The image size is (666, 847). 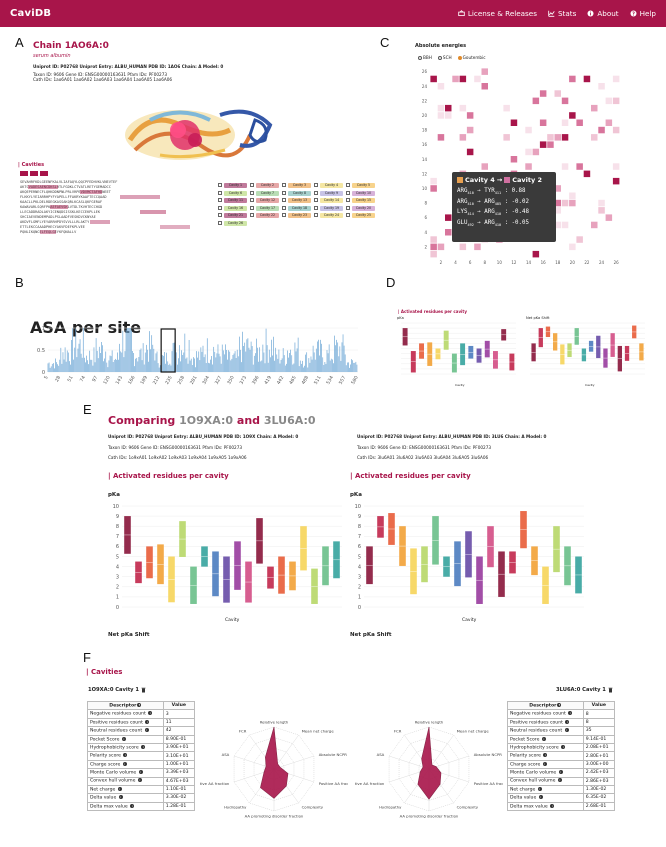 What do you see at coordinates (331, 208) in the screenshot?
I see `cavity-button: Cavity 19` at bounding box center [331, 208].